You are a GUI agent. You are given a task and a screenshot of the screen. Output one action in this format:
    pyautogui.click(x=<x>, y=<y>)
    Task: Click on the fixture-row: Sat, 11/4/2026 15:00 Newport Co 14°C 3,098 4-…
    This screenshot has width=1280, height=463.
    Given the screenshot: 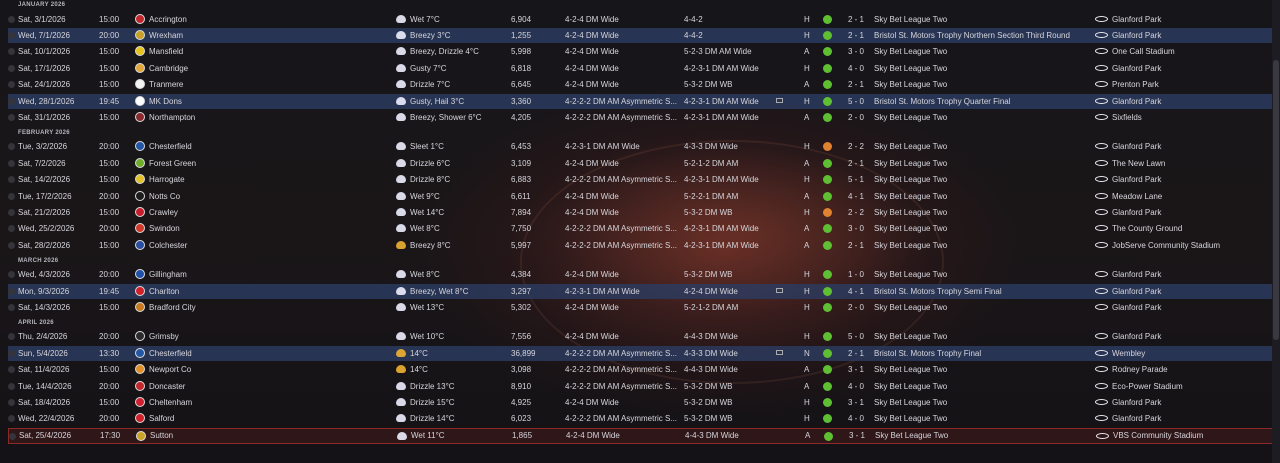 What is the action you would take?
    pyautogui.click(x=640, y=369)
    